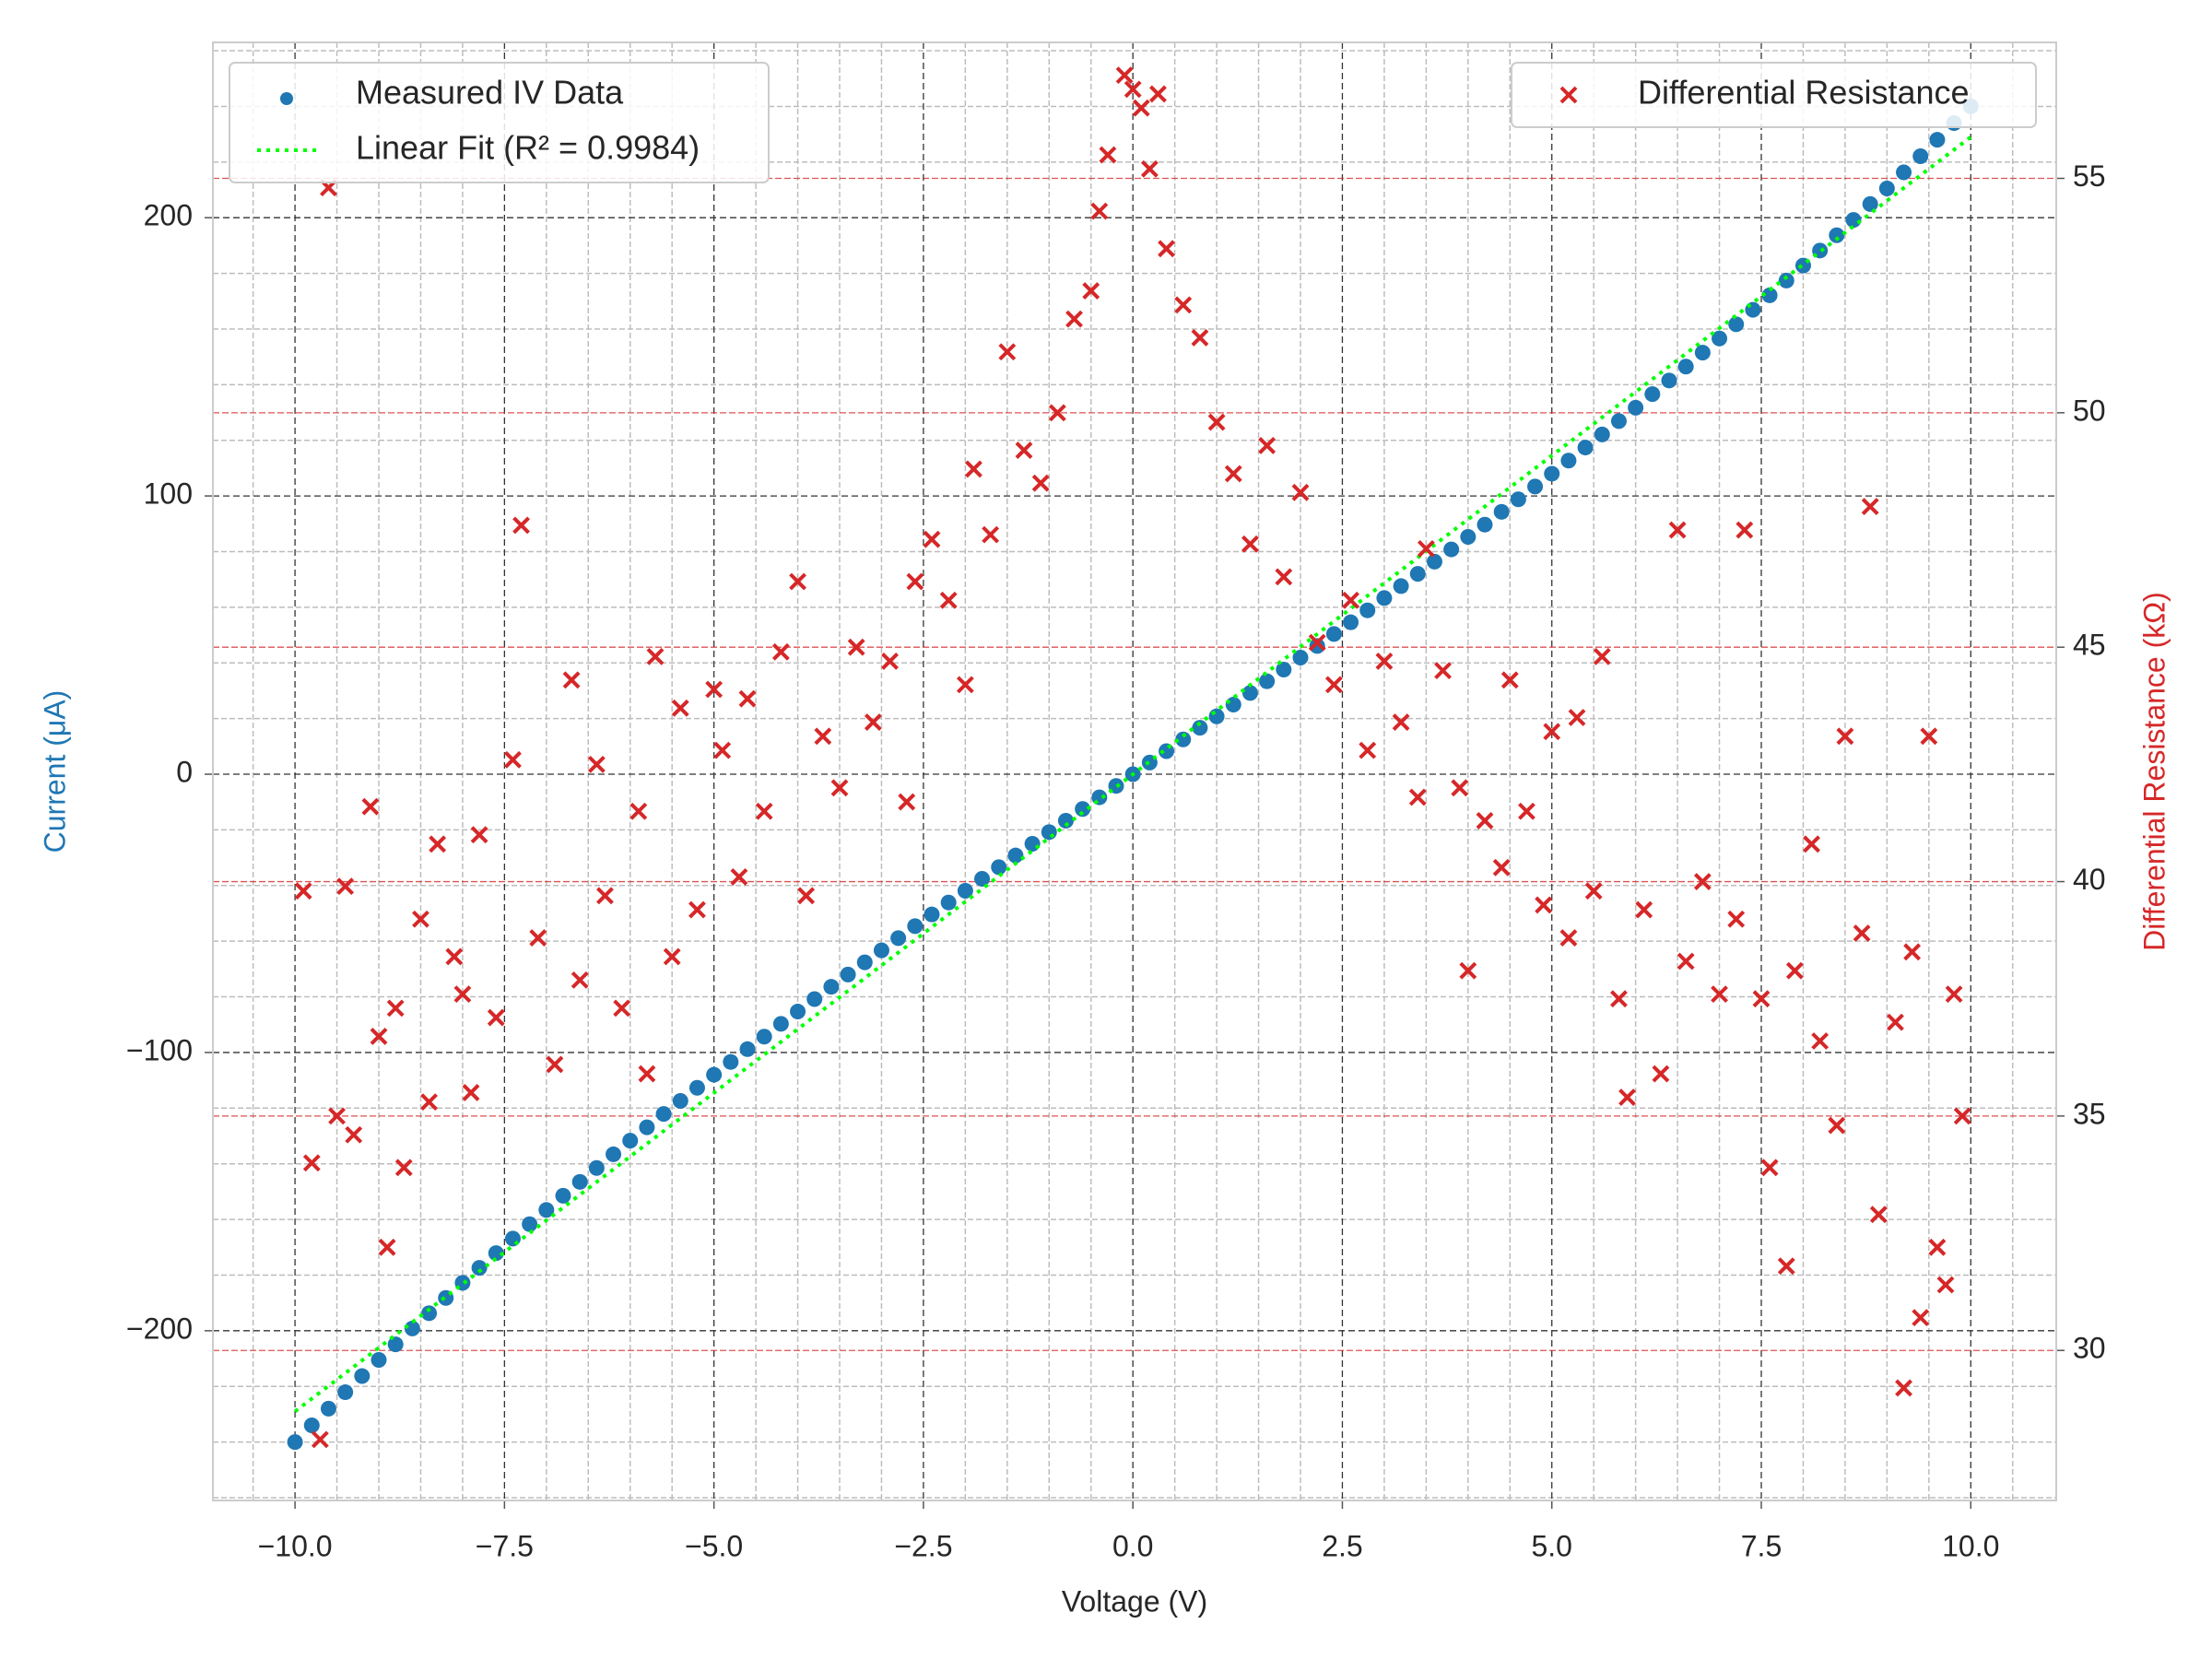 The width and height of the screenshot is (2212, 1659). Describe the element at coordinates (159, 1049) in the screenshot. I see `y-tick-label: −100` at that location.